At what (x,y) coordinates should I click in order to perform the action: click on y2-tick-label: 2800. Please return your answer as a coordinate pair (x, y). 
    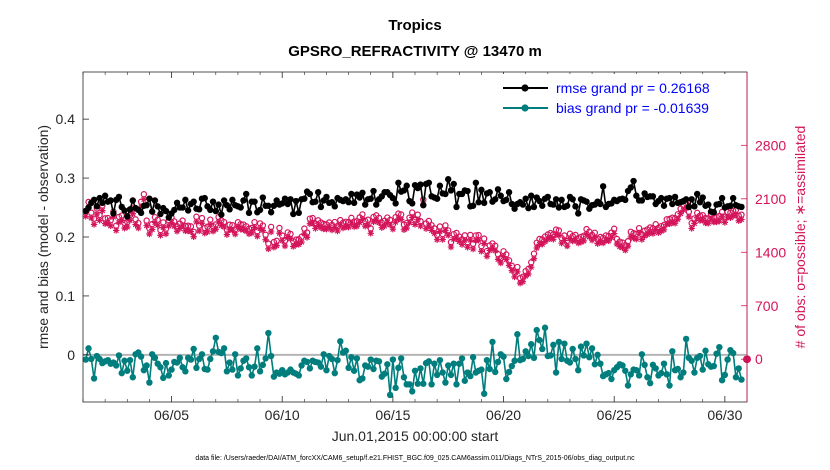
    Looking at the image, I should click on (770, 145).